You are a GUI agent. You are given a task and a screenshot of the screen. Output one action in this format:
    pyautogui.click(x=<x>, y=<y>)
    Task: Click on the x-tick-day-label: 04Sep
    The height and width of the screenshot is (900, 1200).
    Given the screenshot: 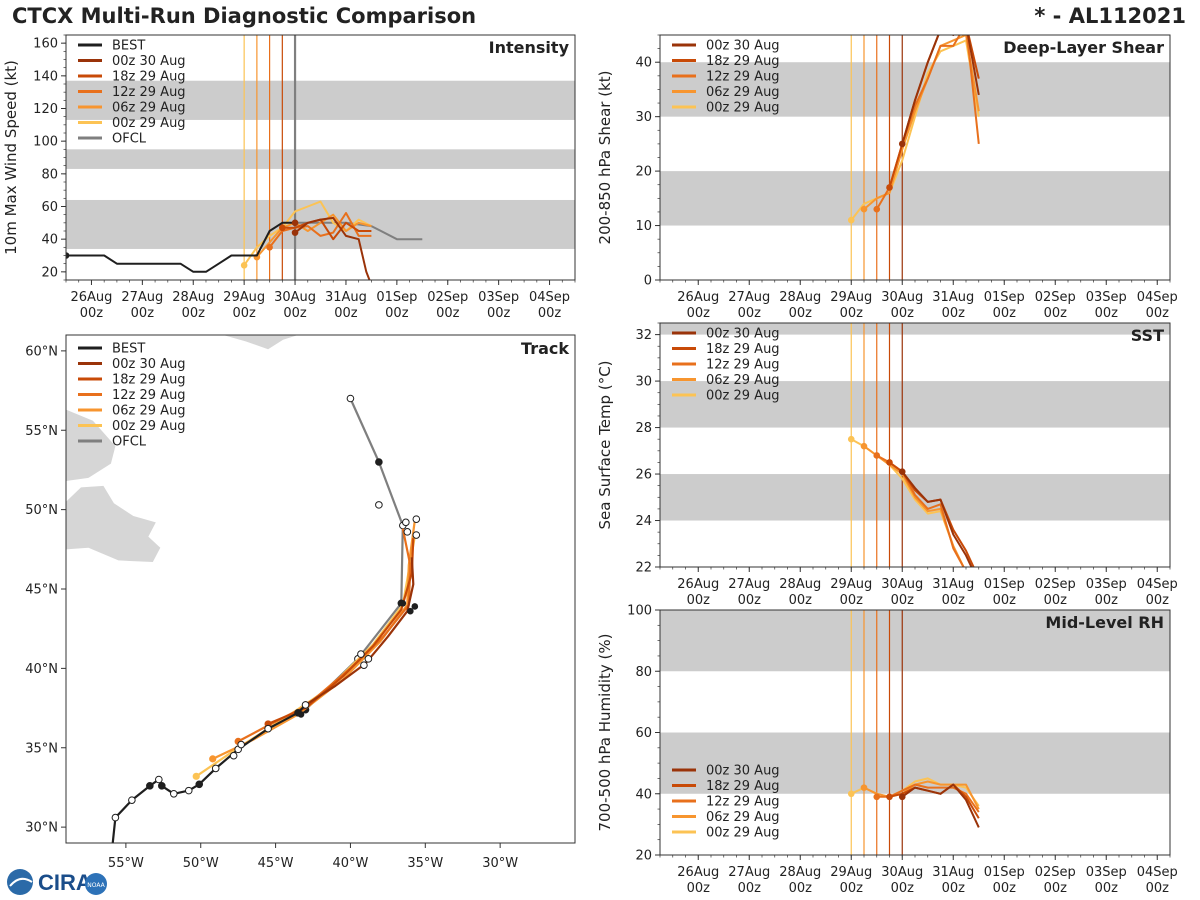 What is the action you would take?
    pyautogui.click(x=1157, y=584)
    